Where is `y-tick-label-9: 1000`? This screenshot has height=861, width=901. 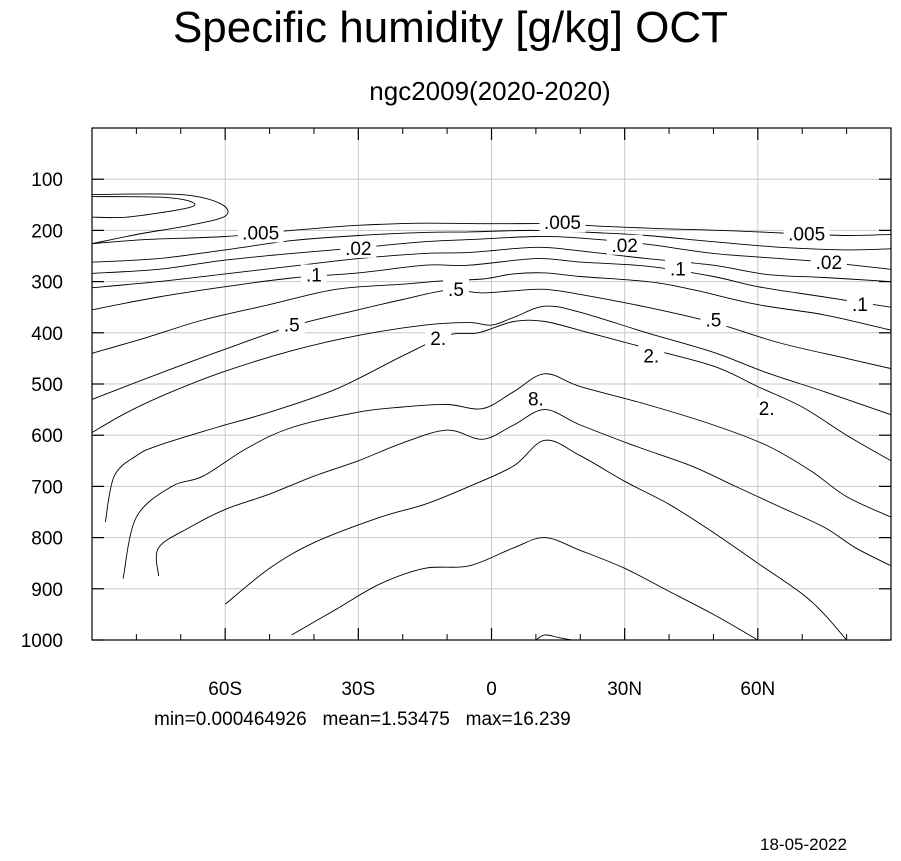
y-tick-label-9: 1000 is located at coordinates (42, 641).